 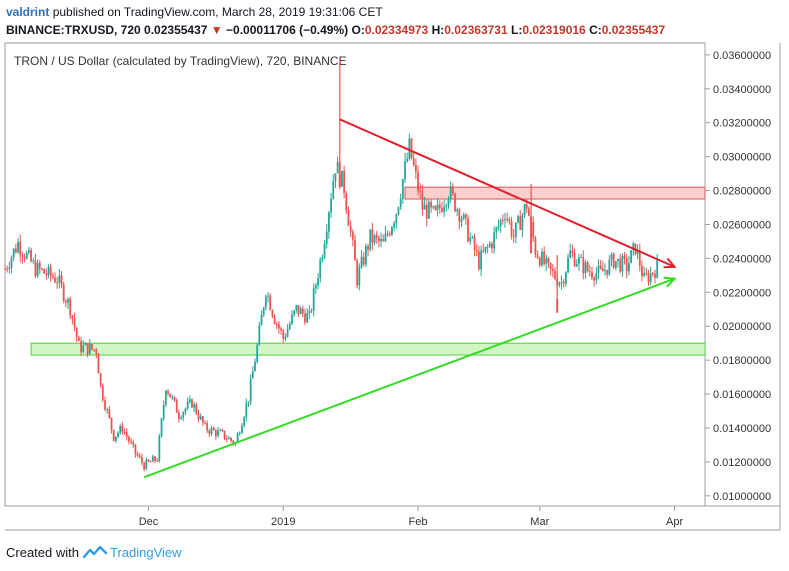 I want to click on y-tick-label: 0.02400000, so click(x=742, y=259).